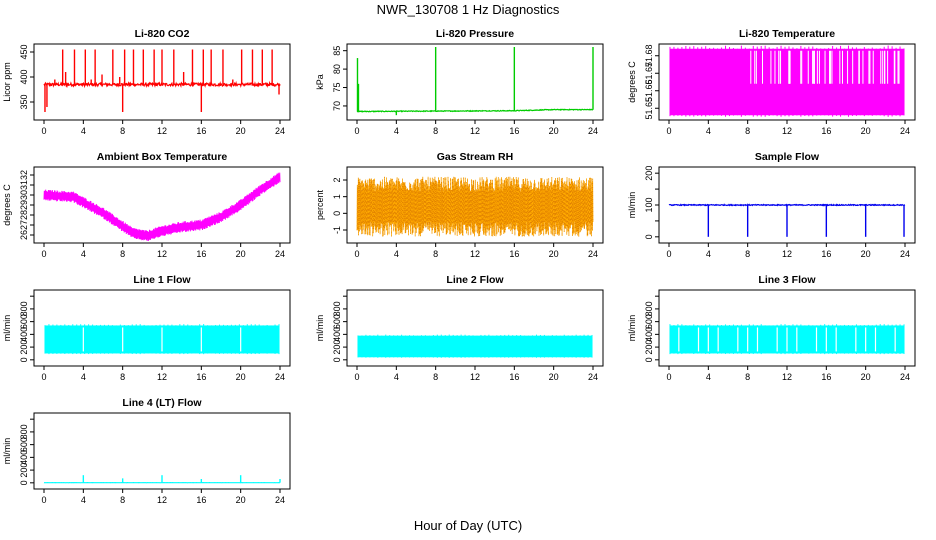  Describe the element at coordinates (320, 82) in the screenshot. I see `y-axis-title: kPa` at that location.